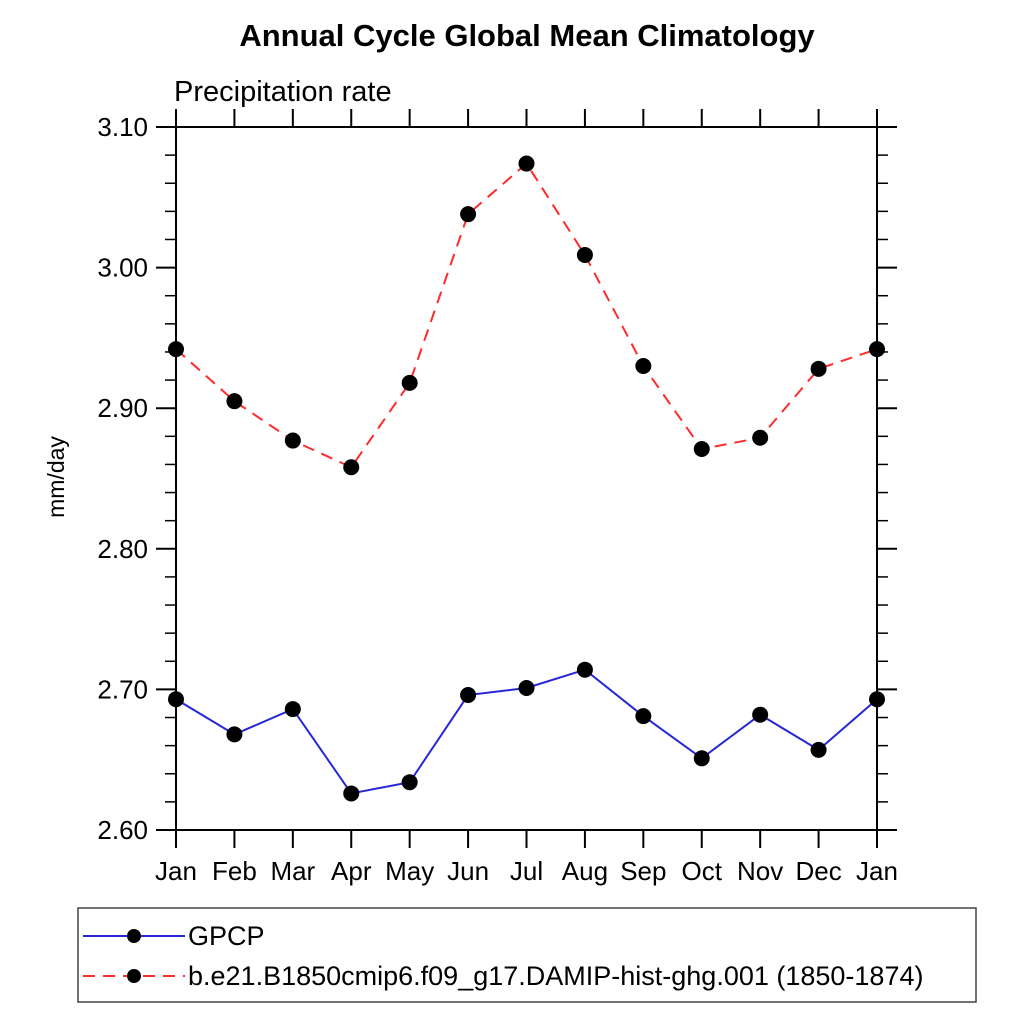 The height and width of the screenshot is (1029, 1024). I want to click on legend-label-gpcp: GPCP, so click(226, 936).